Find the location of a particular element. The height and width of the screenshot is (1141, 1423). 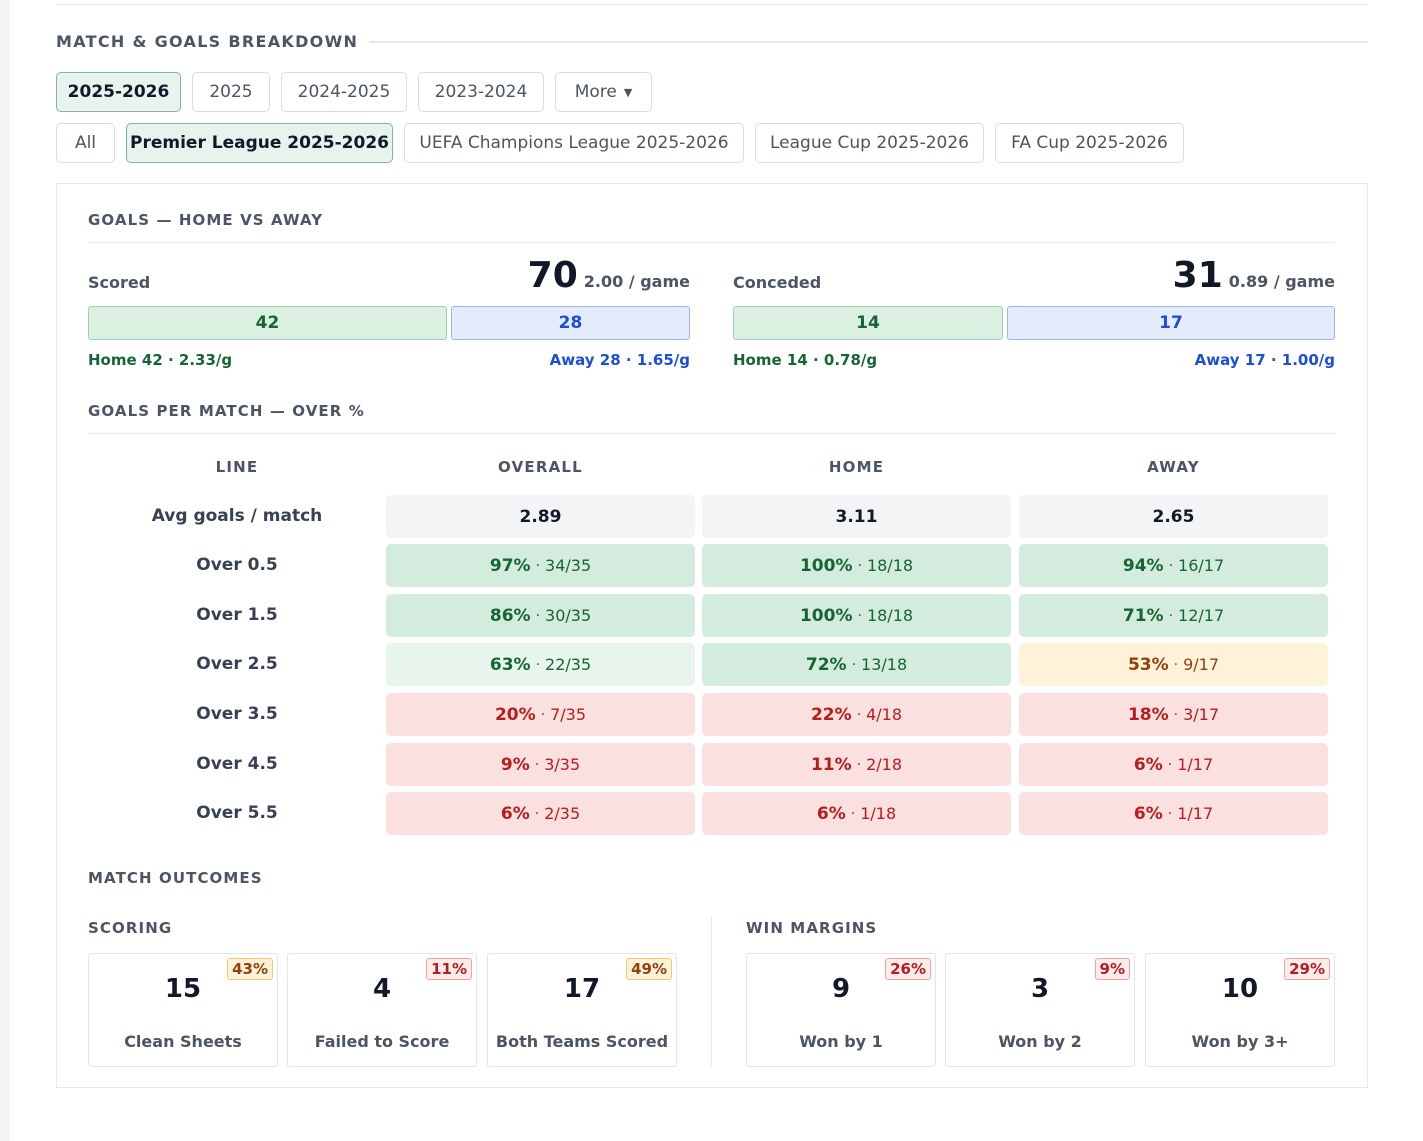

over-cell-percent: 71% is located at coordinates (1143, 615).